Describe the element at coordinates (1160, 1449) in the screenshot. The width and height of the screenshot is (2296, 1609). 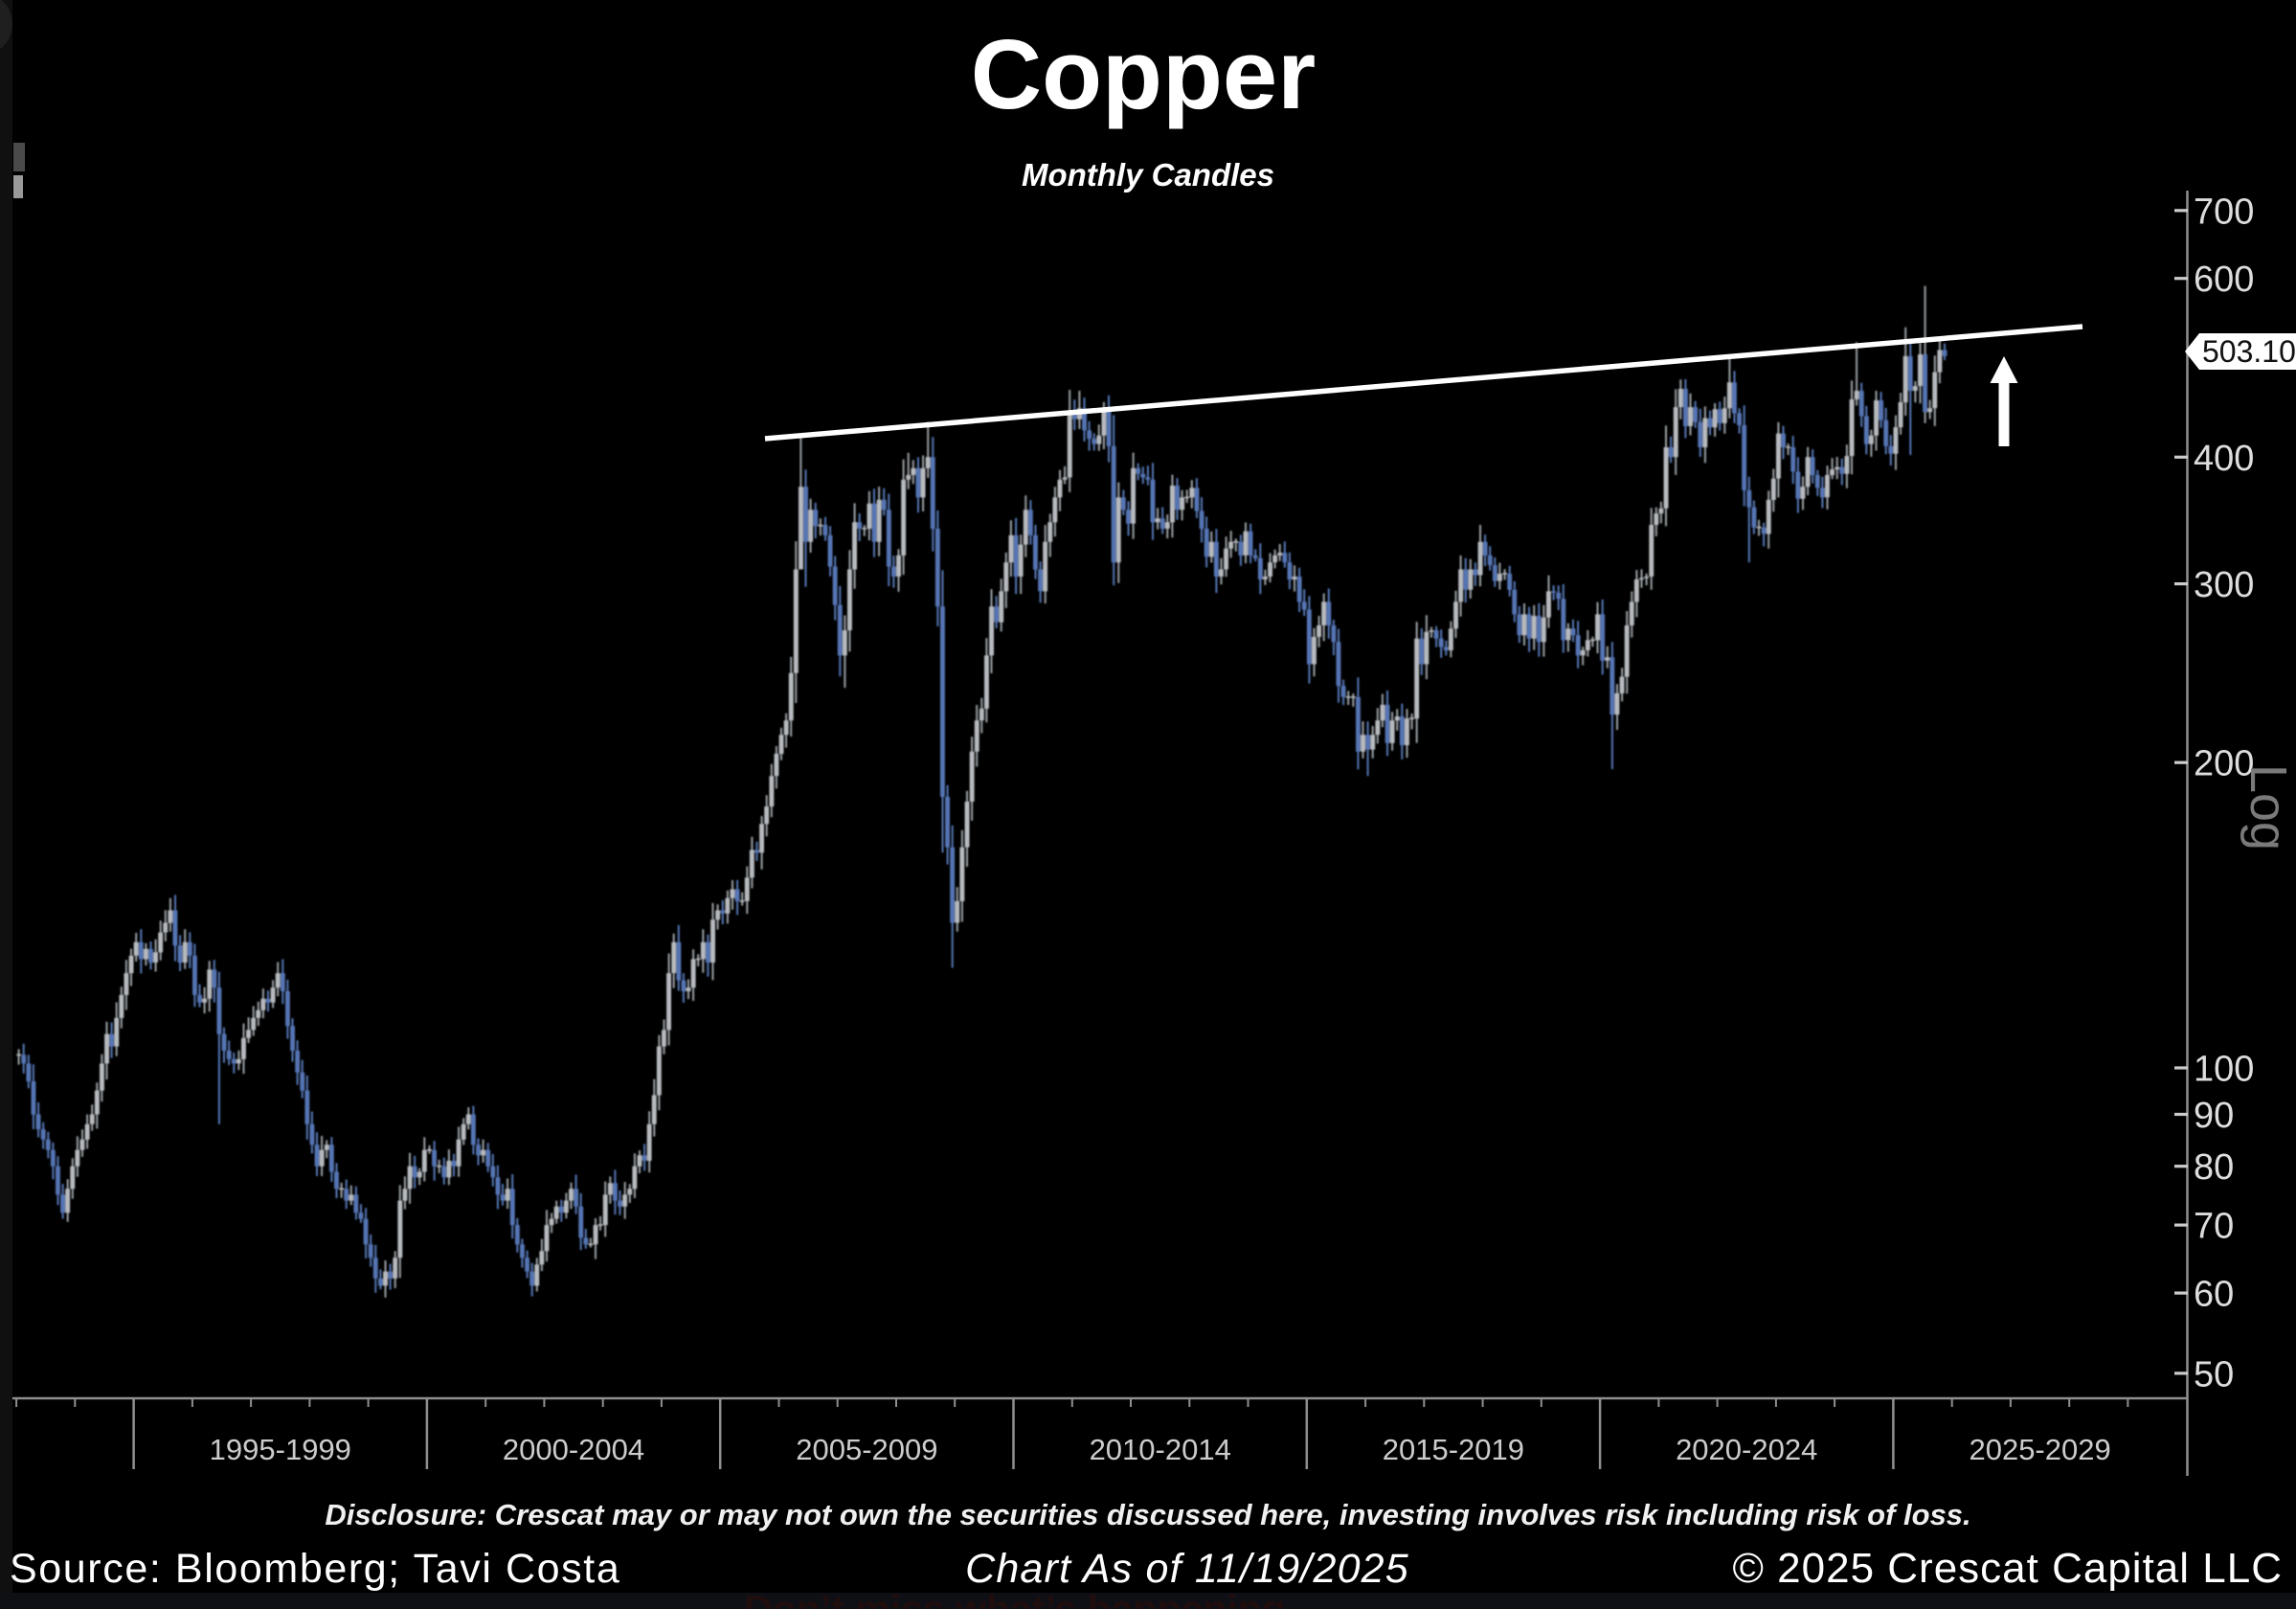
I see `svg-text: 2010-2014` at that location.